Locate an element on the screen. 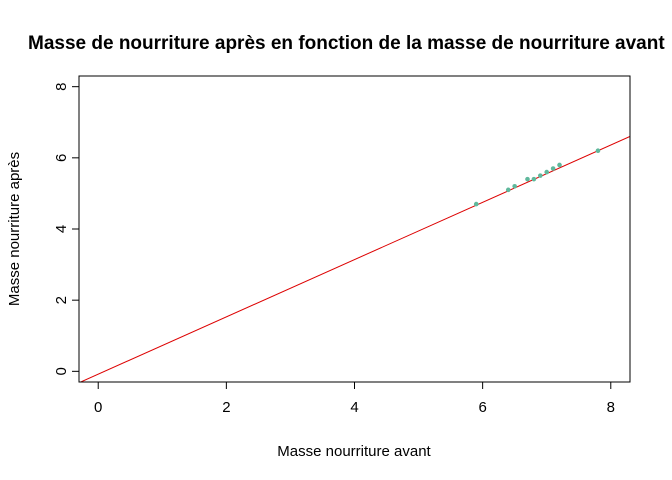  y-tick-label: 6 is located at coordinates (61, 158).